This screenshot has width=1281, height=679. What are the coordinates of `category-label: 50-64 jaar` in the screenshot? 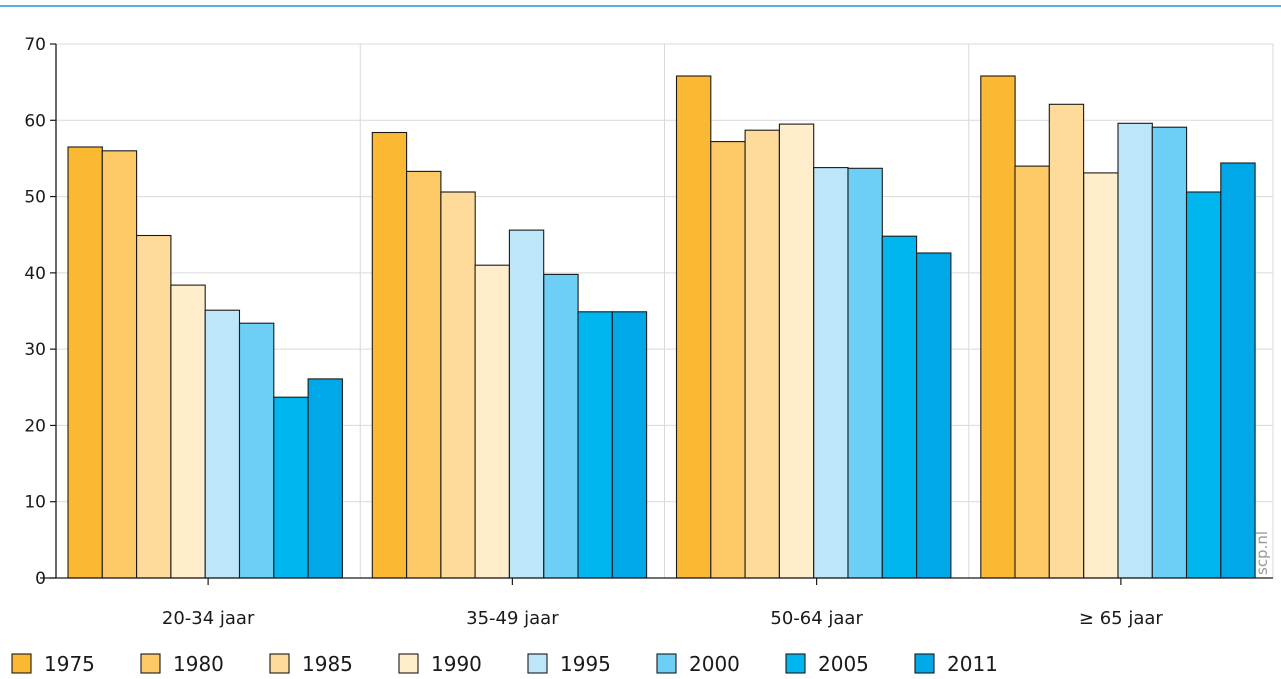 It's located at (816, 618).